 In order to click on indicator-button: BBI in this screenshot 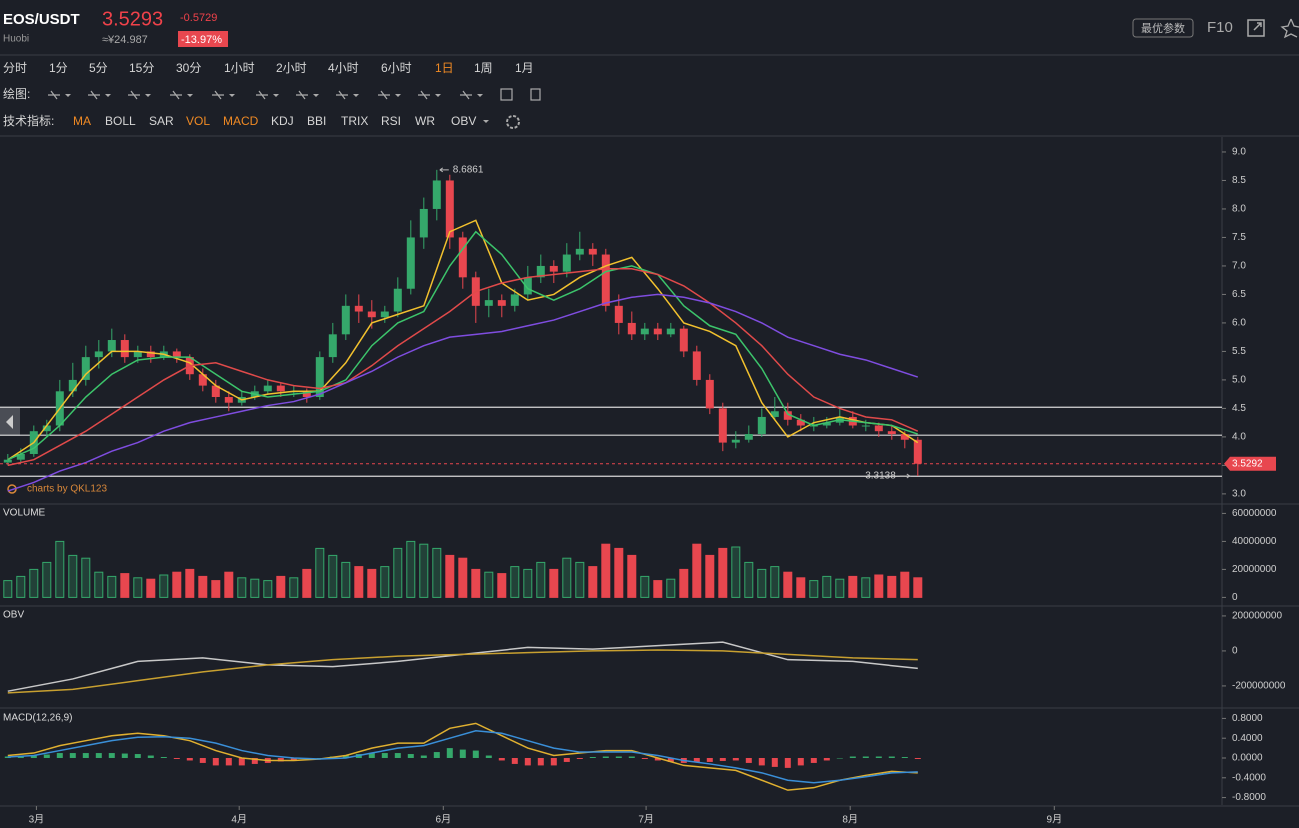, I will do `click(316, 121)`.